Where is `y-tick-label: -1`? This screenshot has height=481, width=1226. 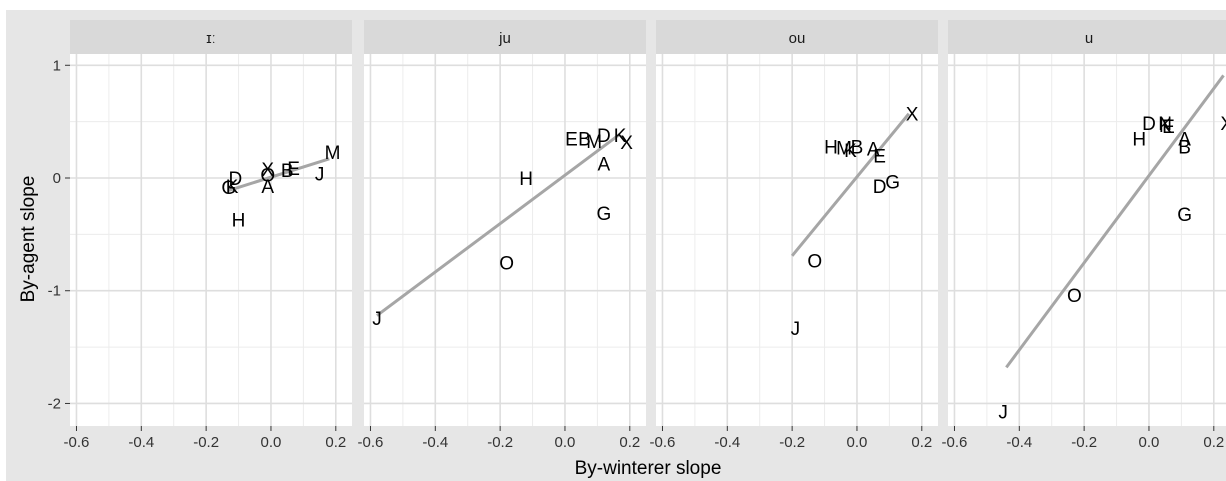
y-tick-label: -1 is located at coordinates (54, 291).